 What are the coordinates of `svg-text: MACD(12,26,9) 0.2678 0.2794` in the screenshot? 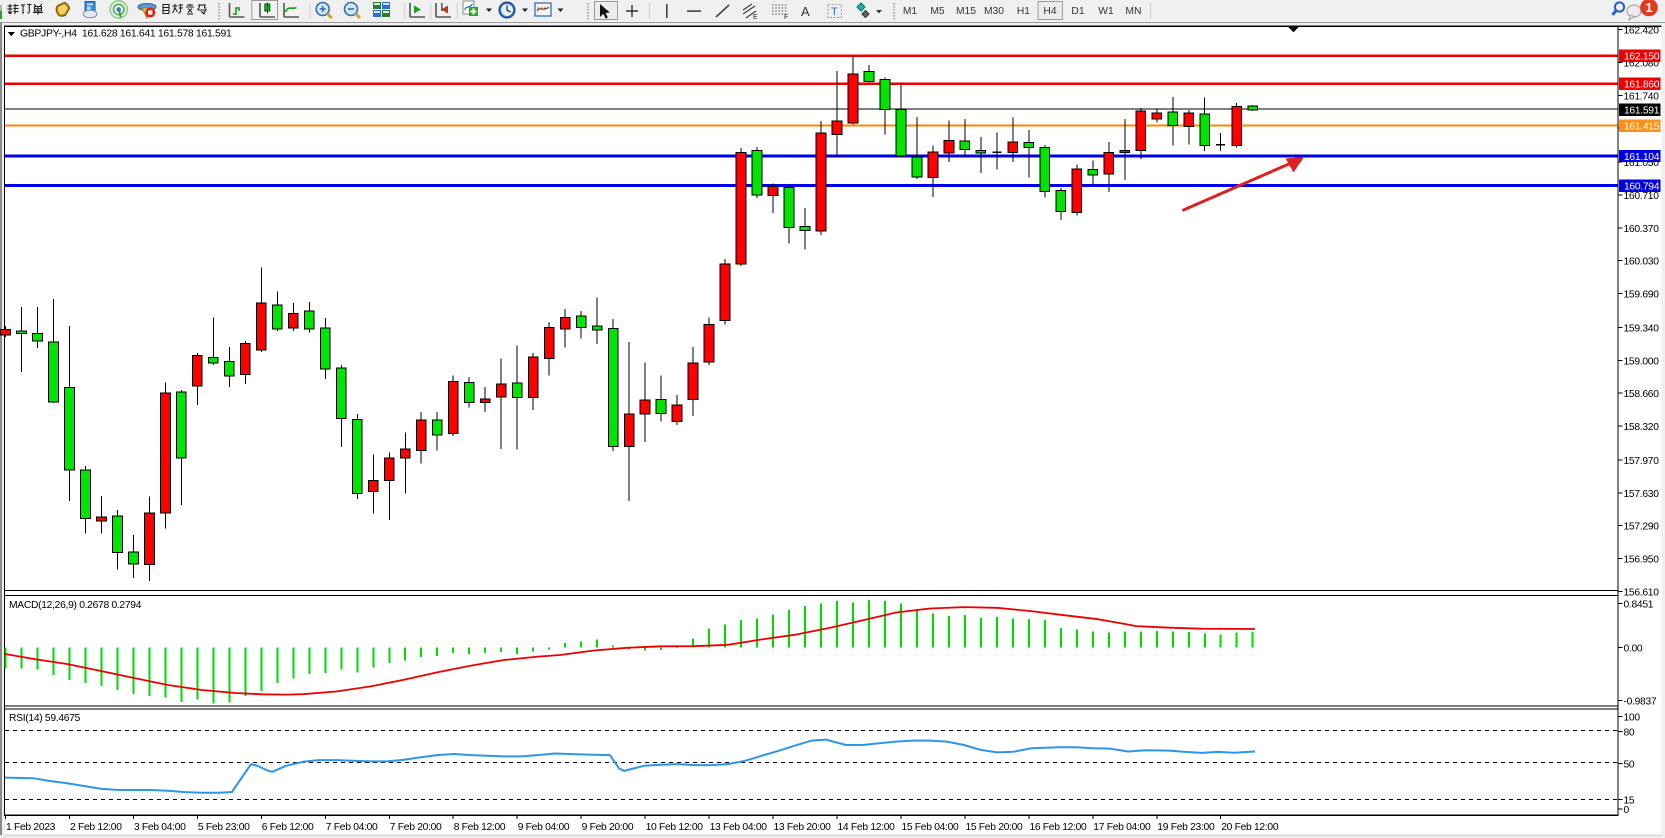 It's located at (75, 605).